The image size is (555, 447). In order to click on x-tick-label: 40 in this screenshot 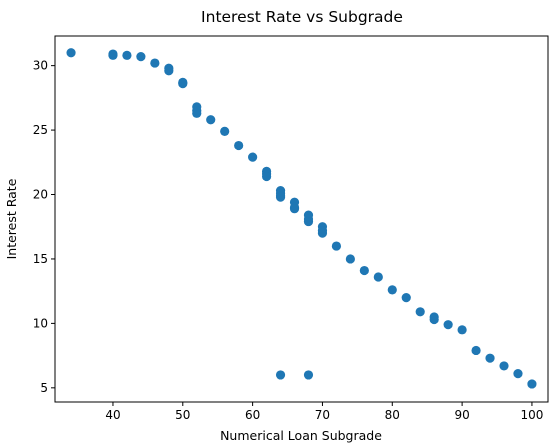, I will do `click(112, 415)`.